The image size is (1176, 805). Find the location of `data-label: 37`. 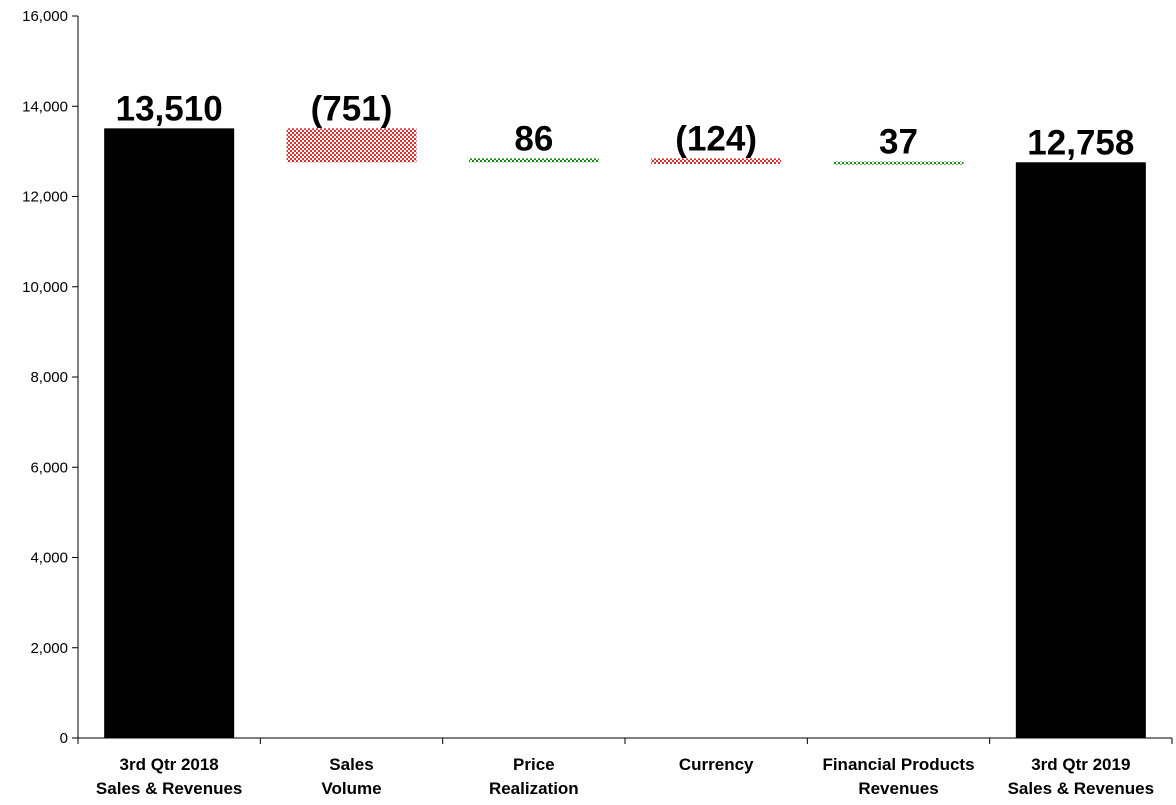

data-label: 37 is located at coordinates (898, 142).